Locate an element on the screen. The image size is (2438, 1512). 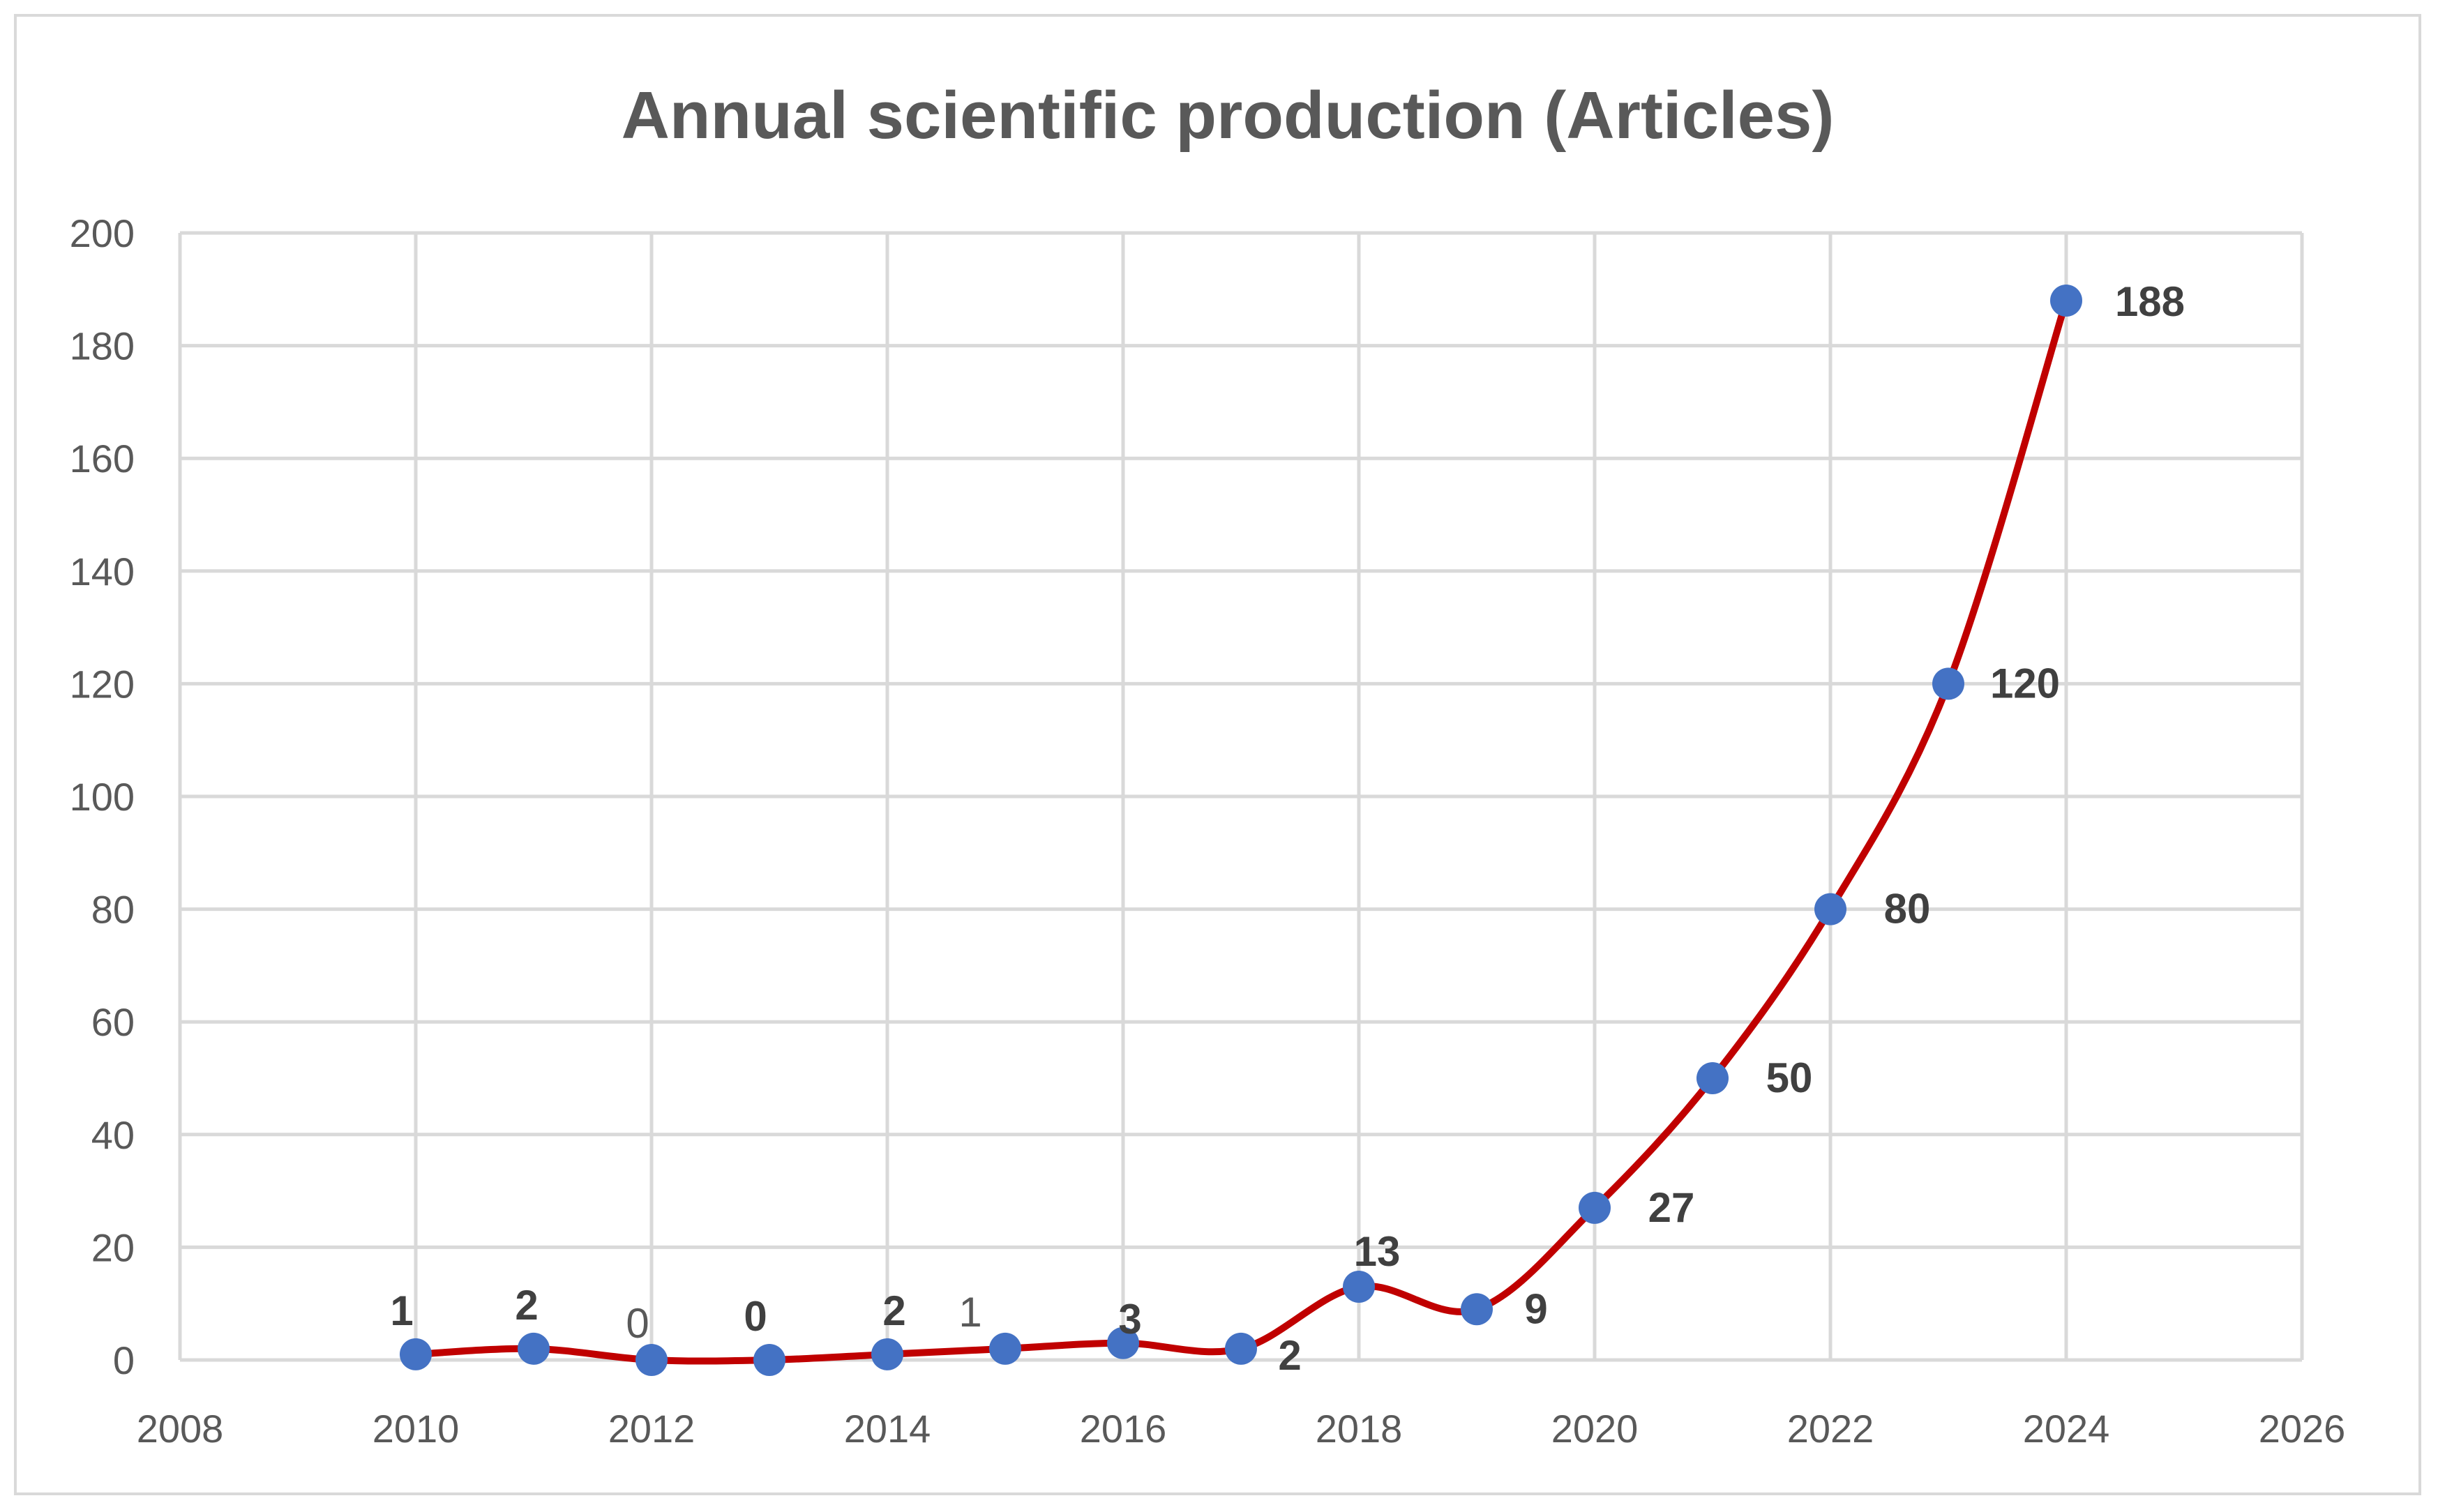
x-tick-label: 2010 is located at coordinates (416, 1429).